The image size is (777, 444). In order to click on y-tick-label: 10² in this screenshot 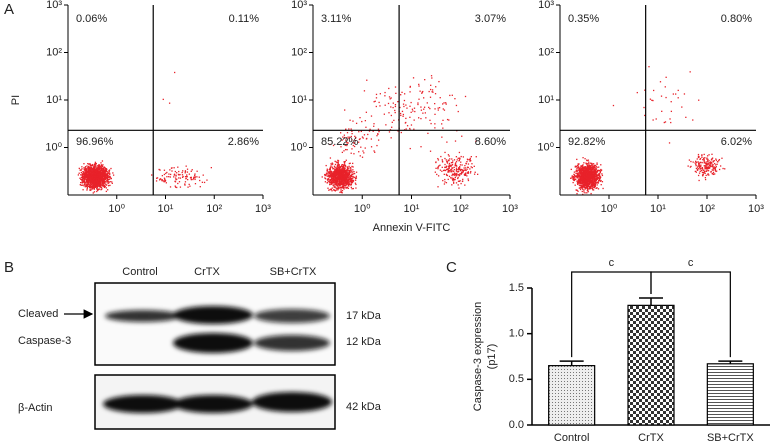, I will do `click(54, 52)`.